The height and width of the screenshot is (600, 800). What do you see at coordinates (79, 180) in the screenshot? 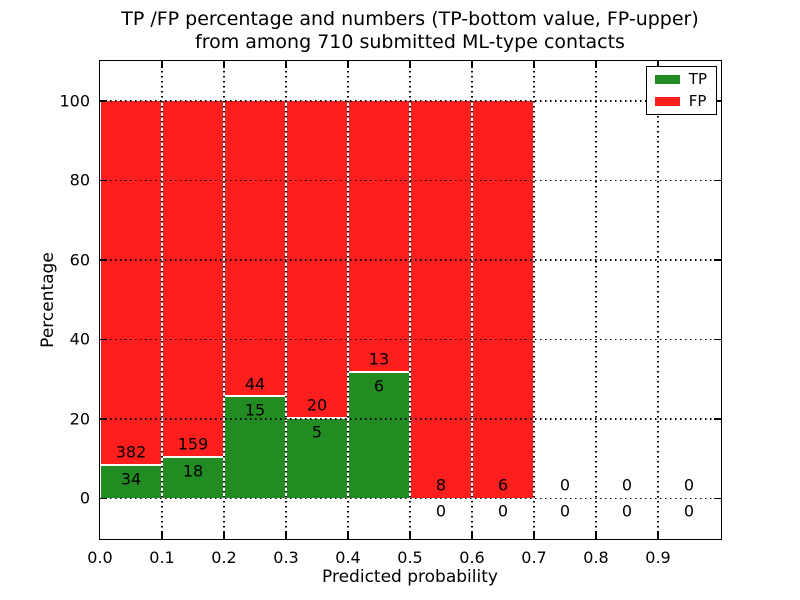
I see `y-tick-label: 80` at bounding box center [79, 180].